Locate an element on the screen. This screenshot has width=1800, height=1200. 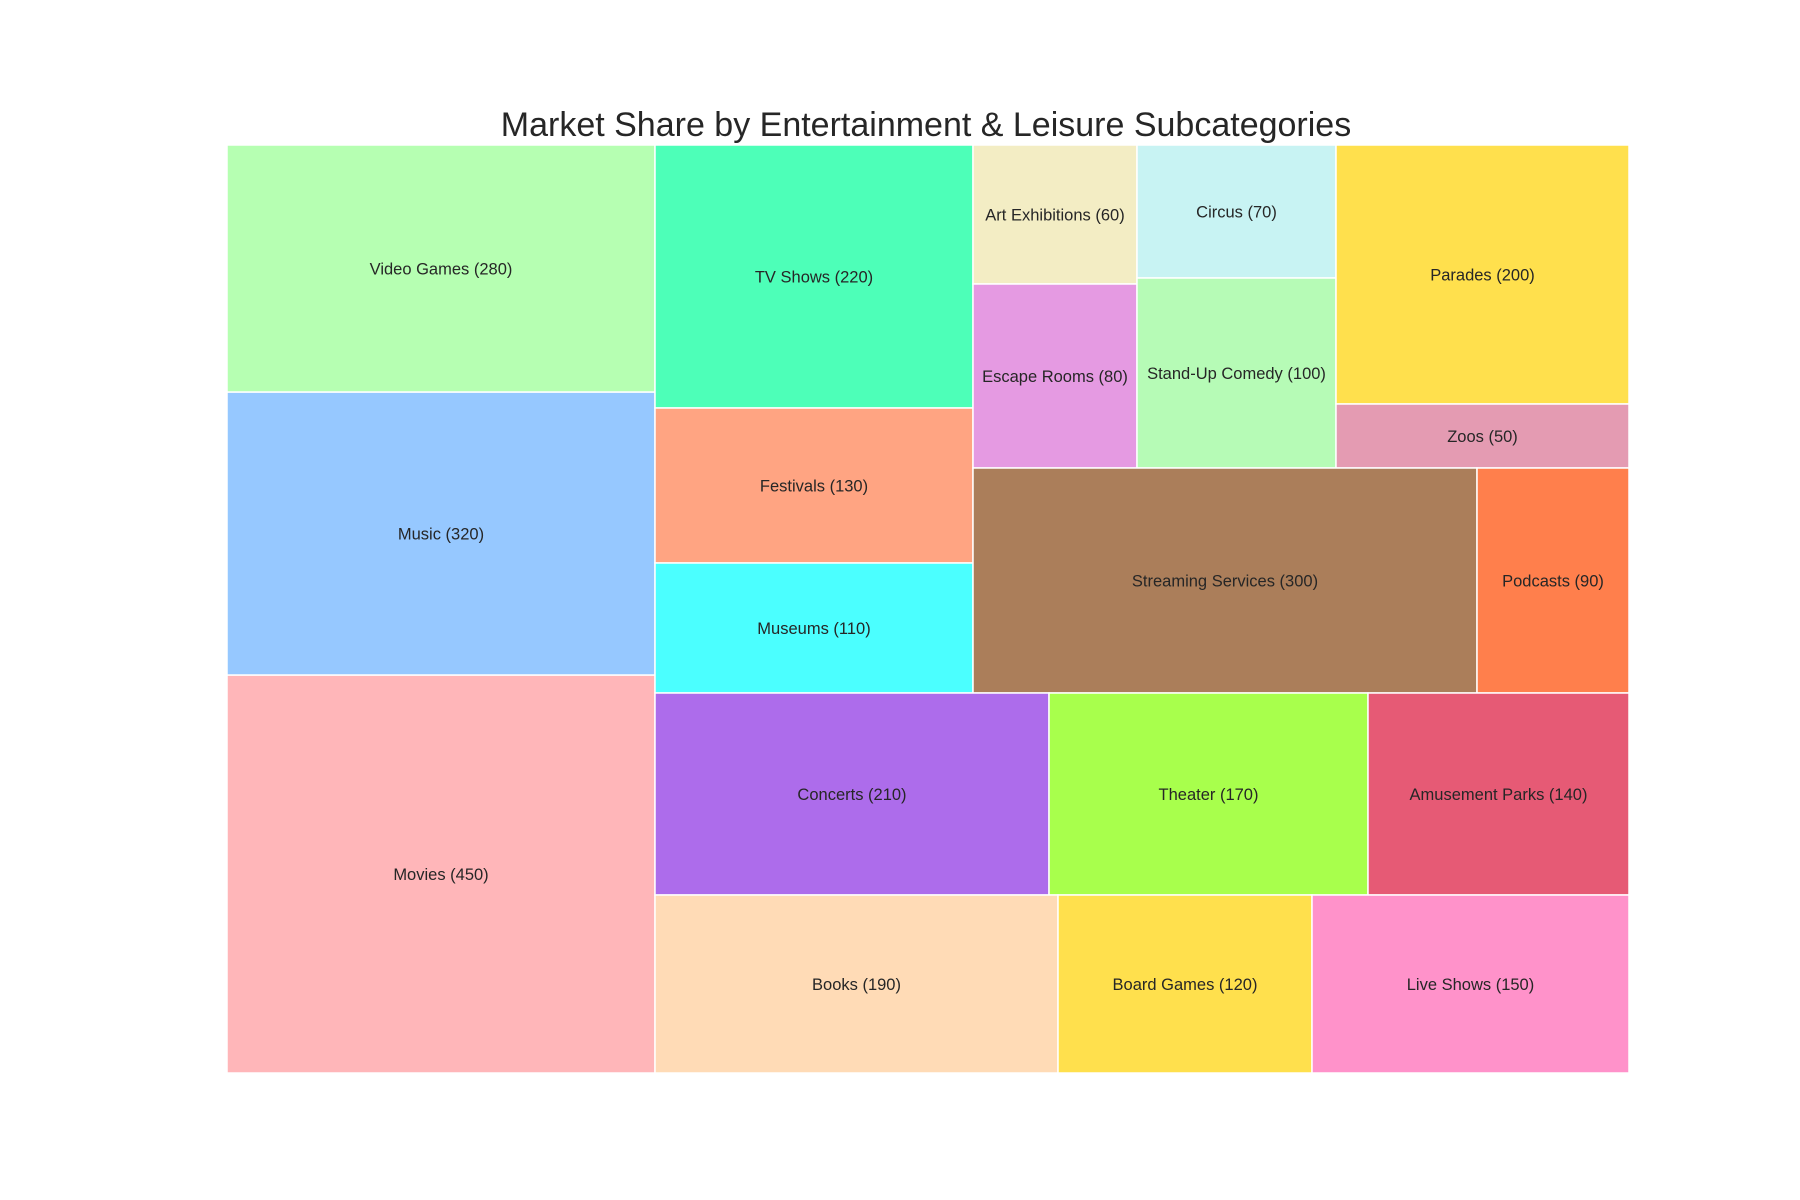
tile-label-zoos: Zoos (50) is located at coordinates (1482, 437).